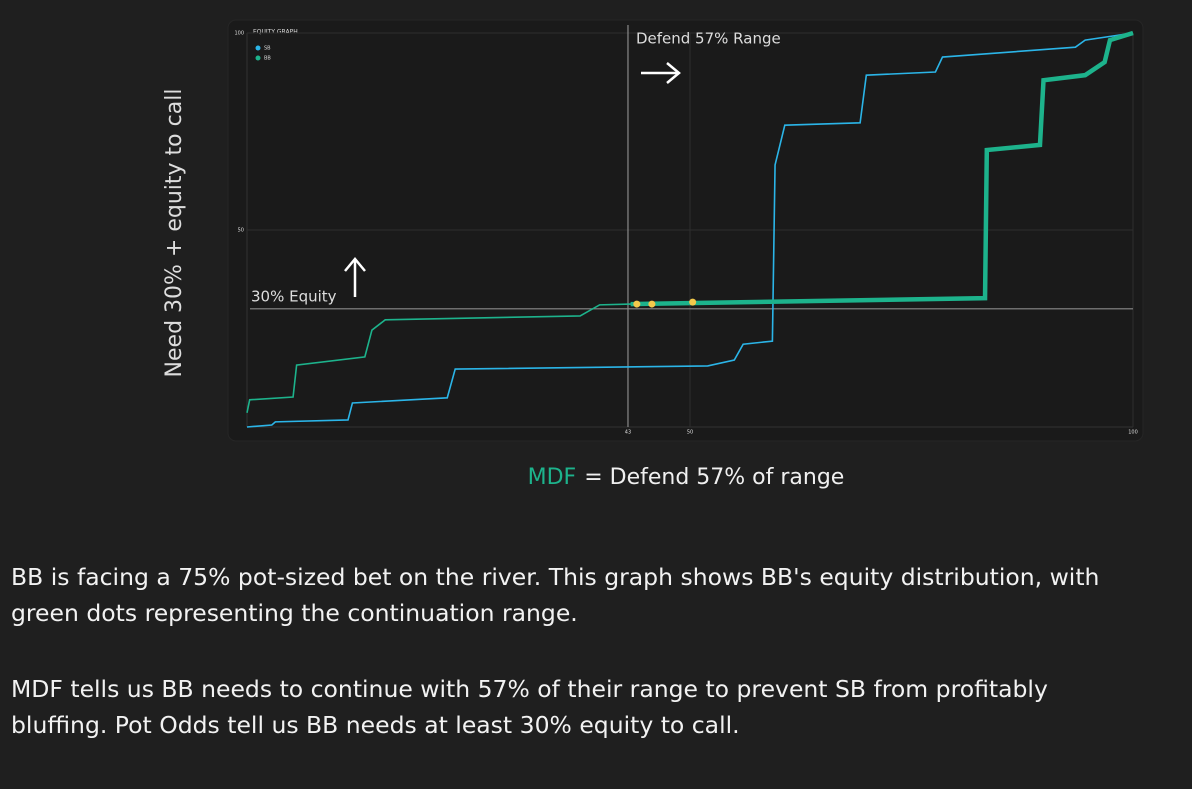  What do you see at coordinates (267, 59) in the screenshot?
I see `legend-label: BB` at bounding box center [267, 59].